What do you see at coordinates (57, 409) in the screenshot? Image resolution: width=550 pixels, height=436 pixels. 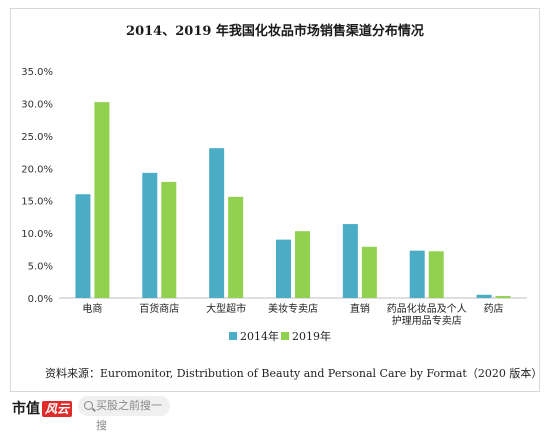 I see `brand-mark: 风云` at bounding box center [57, 409].